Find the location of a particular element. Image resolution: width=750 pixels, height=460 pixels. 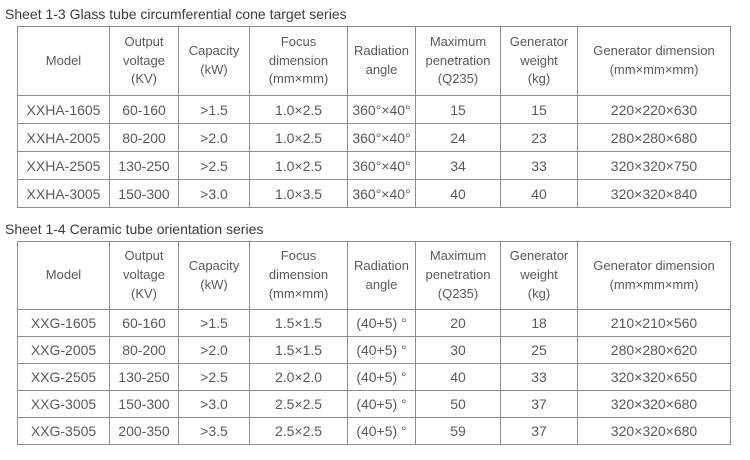

cell-generator-dimension: 320×320×750 is located at coordinates (654, 165).